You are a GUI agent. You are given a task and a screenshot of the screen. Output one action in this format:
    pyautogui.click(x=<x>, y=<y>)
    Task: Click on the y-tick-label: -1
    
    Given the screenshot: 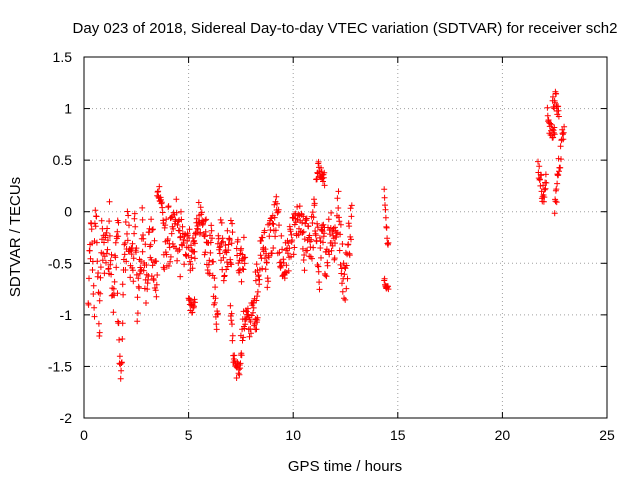 What is the action you would take?
    pyautogui.click(x=66, y=315)
    